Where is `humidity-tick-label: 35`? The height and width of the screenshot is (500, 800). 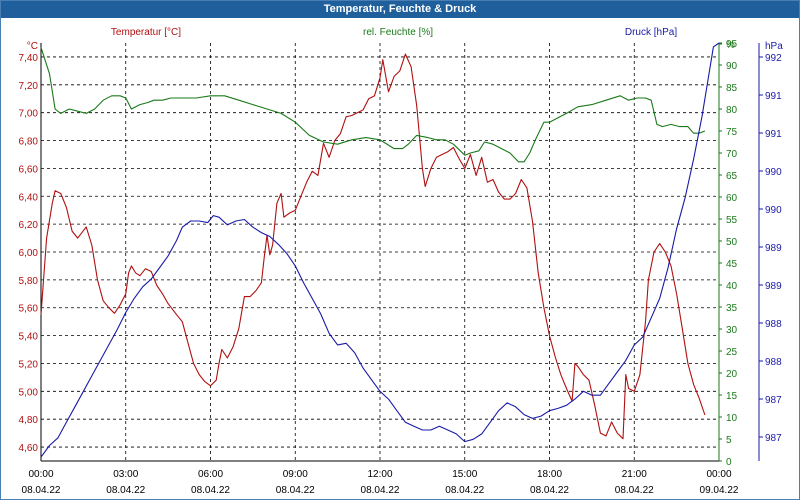 humidity-tick-label: 35 is located at coordinates (732, 308).